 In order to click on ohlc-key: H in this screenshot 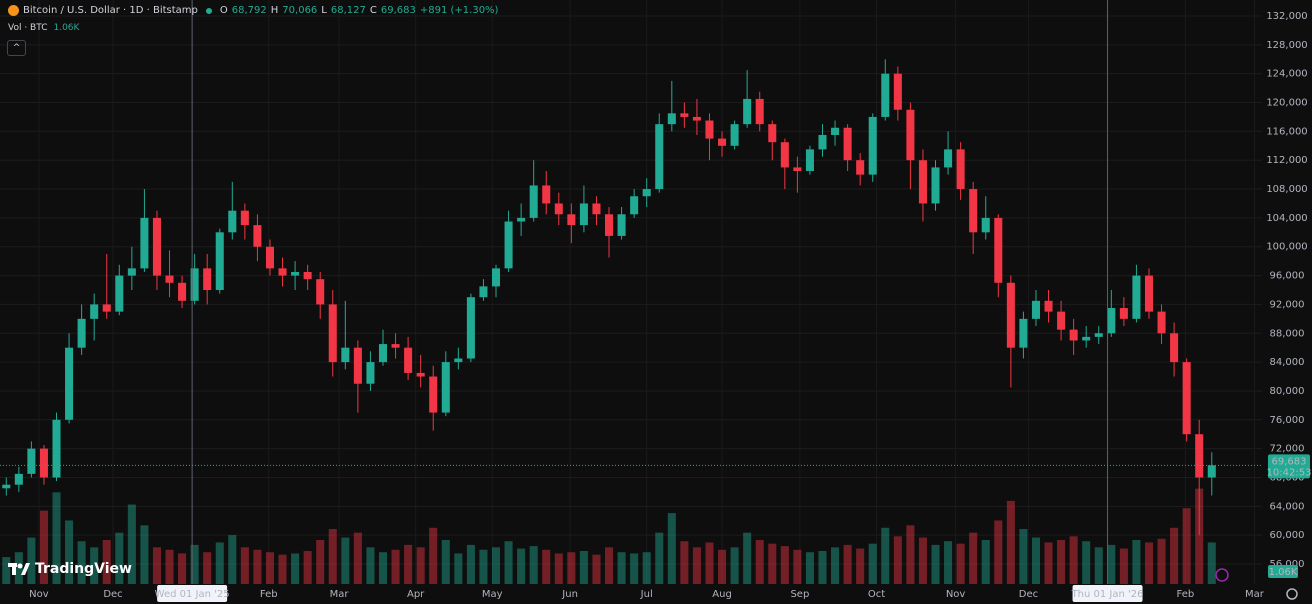, I will do `click(274, 10)`.